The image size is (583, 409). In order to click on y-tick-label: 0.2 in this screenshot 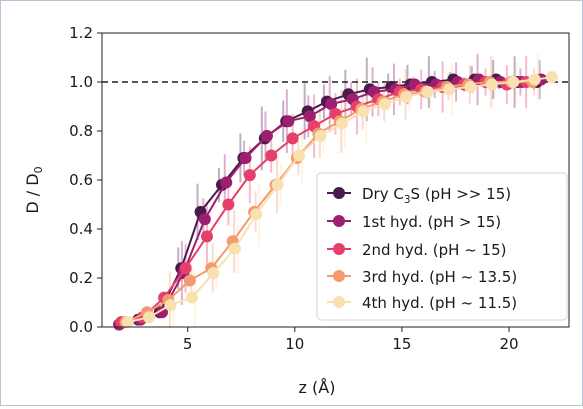, I will do `click(81, 278)`.